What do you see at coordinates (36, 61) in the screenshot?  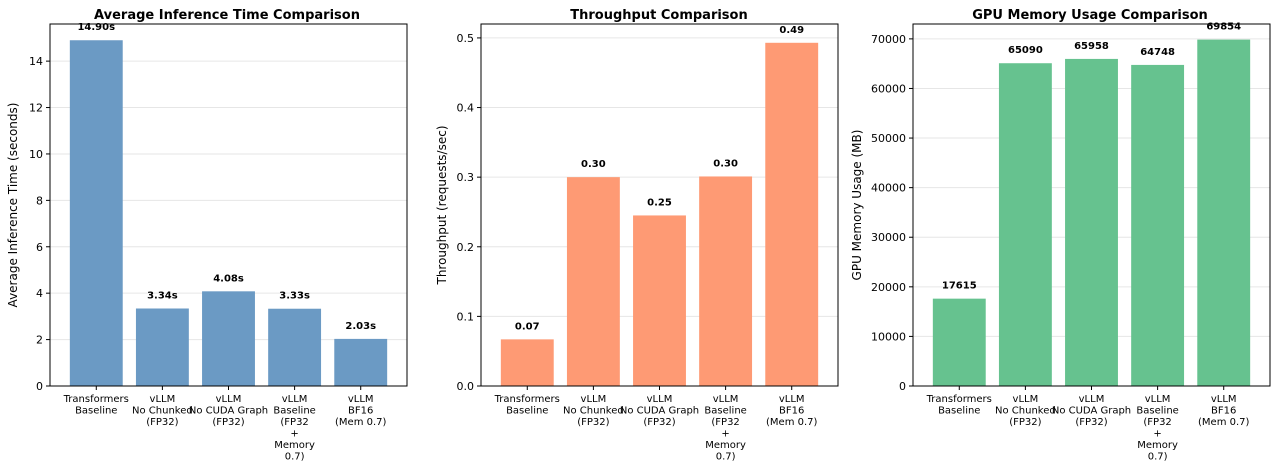 I see `y-tick-label: 14` at bounding box center [36, 61].